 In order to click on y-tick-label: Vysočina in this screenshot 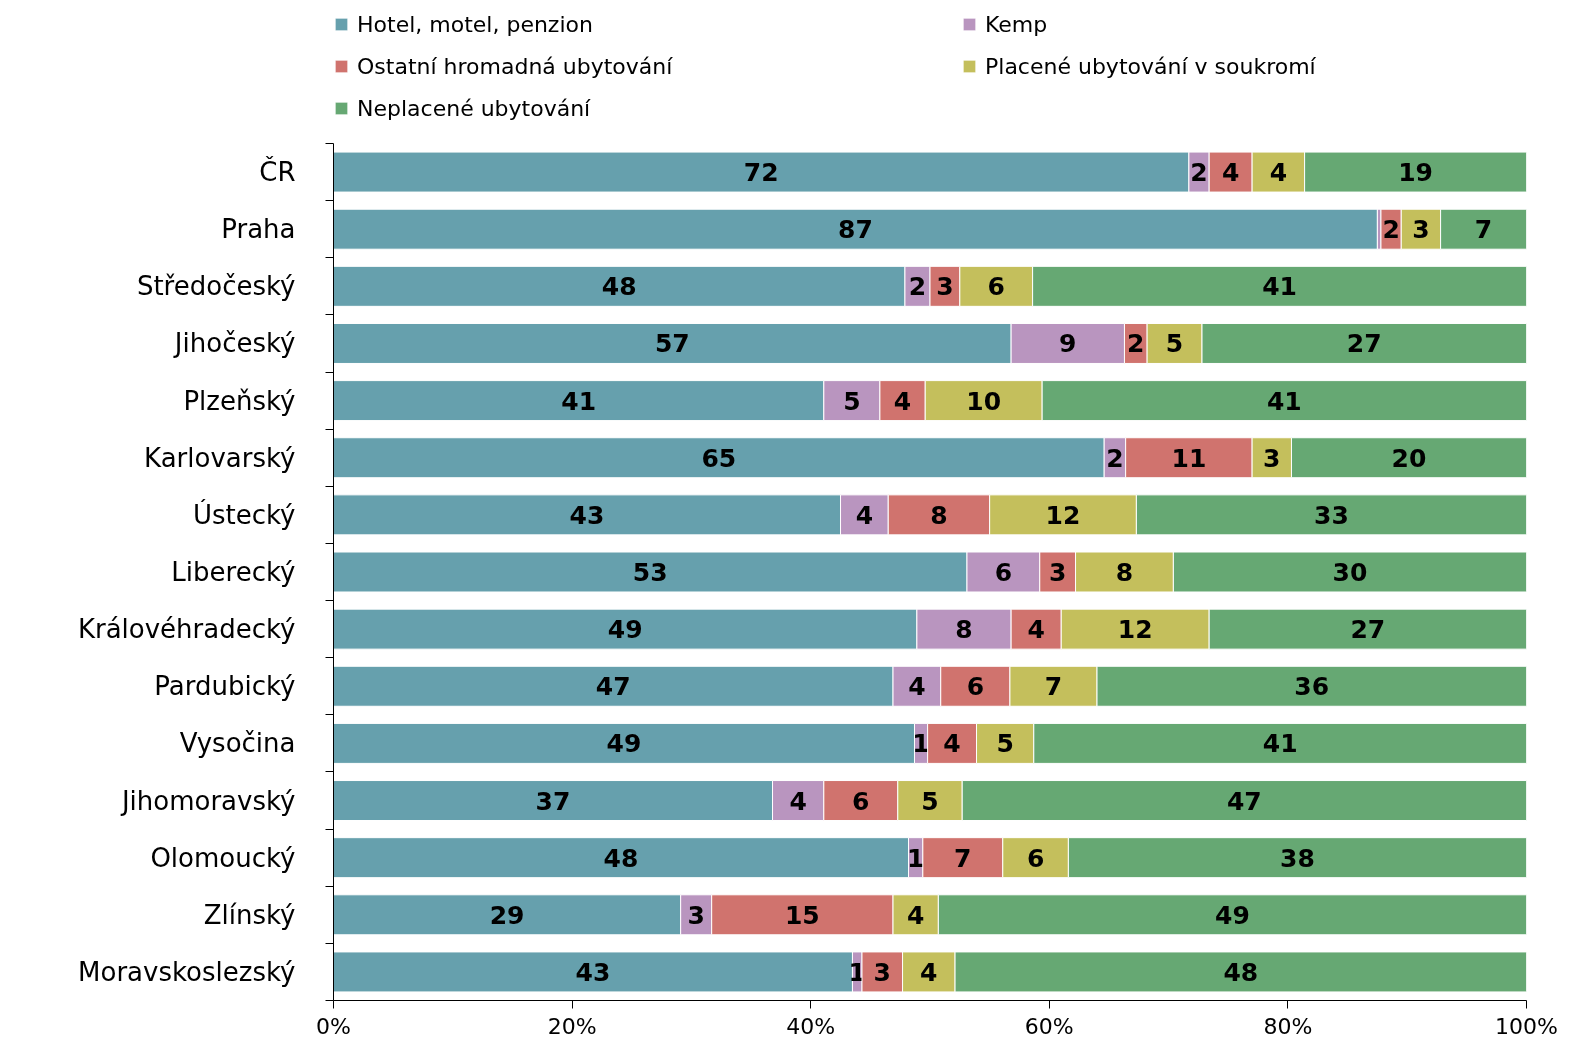, I will do `click(237, 743)`.